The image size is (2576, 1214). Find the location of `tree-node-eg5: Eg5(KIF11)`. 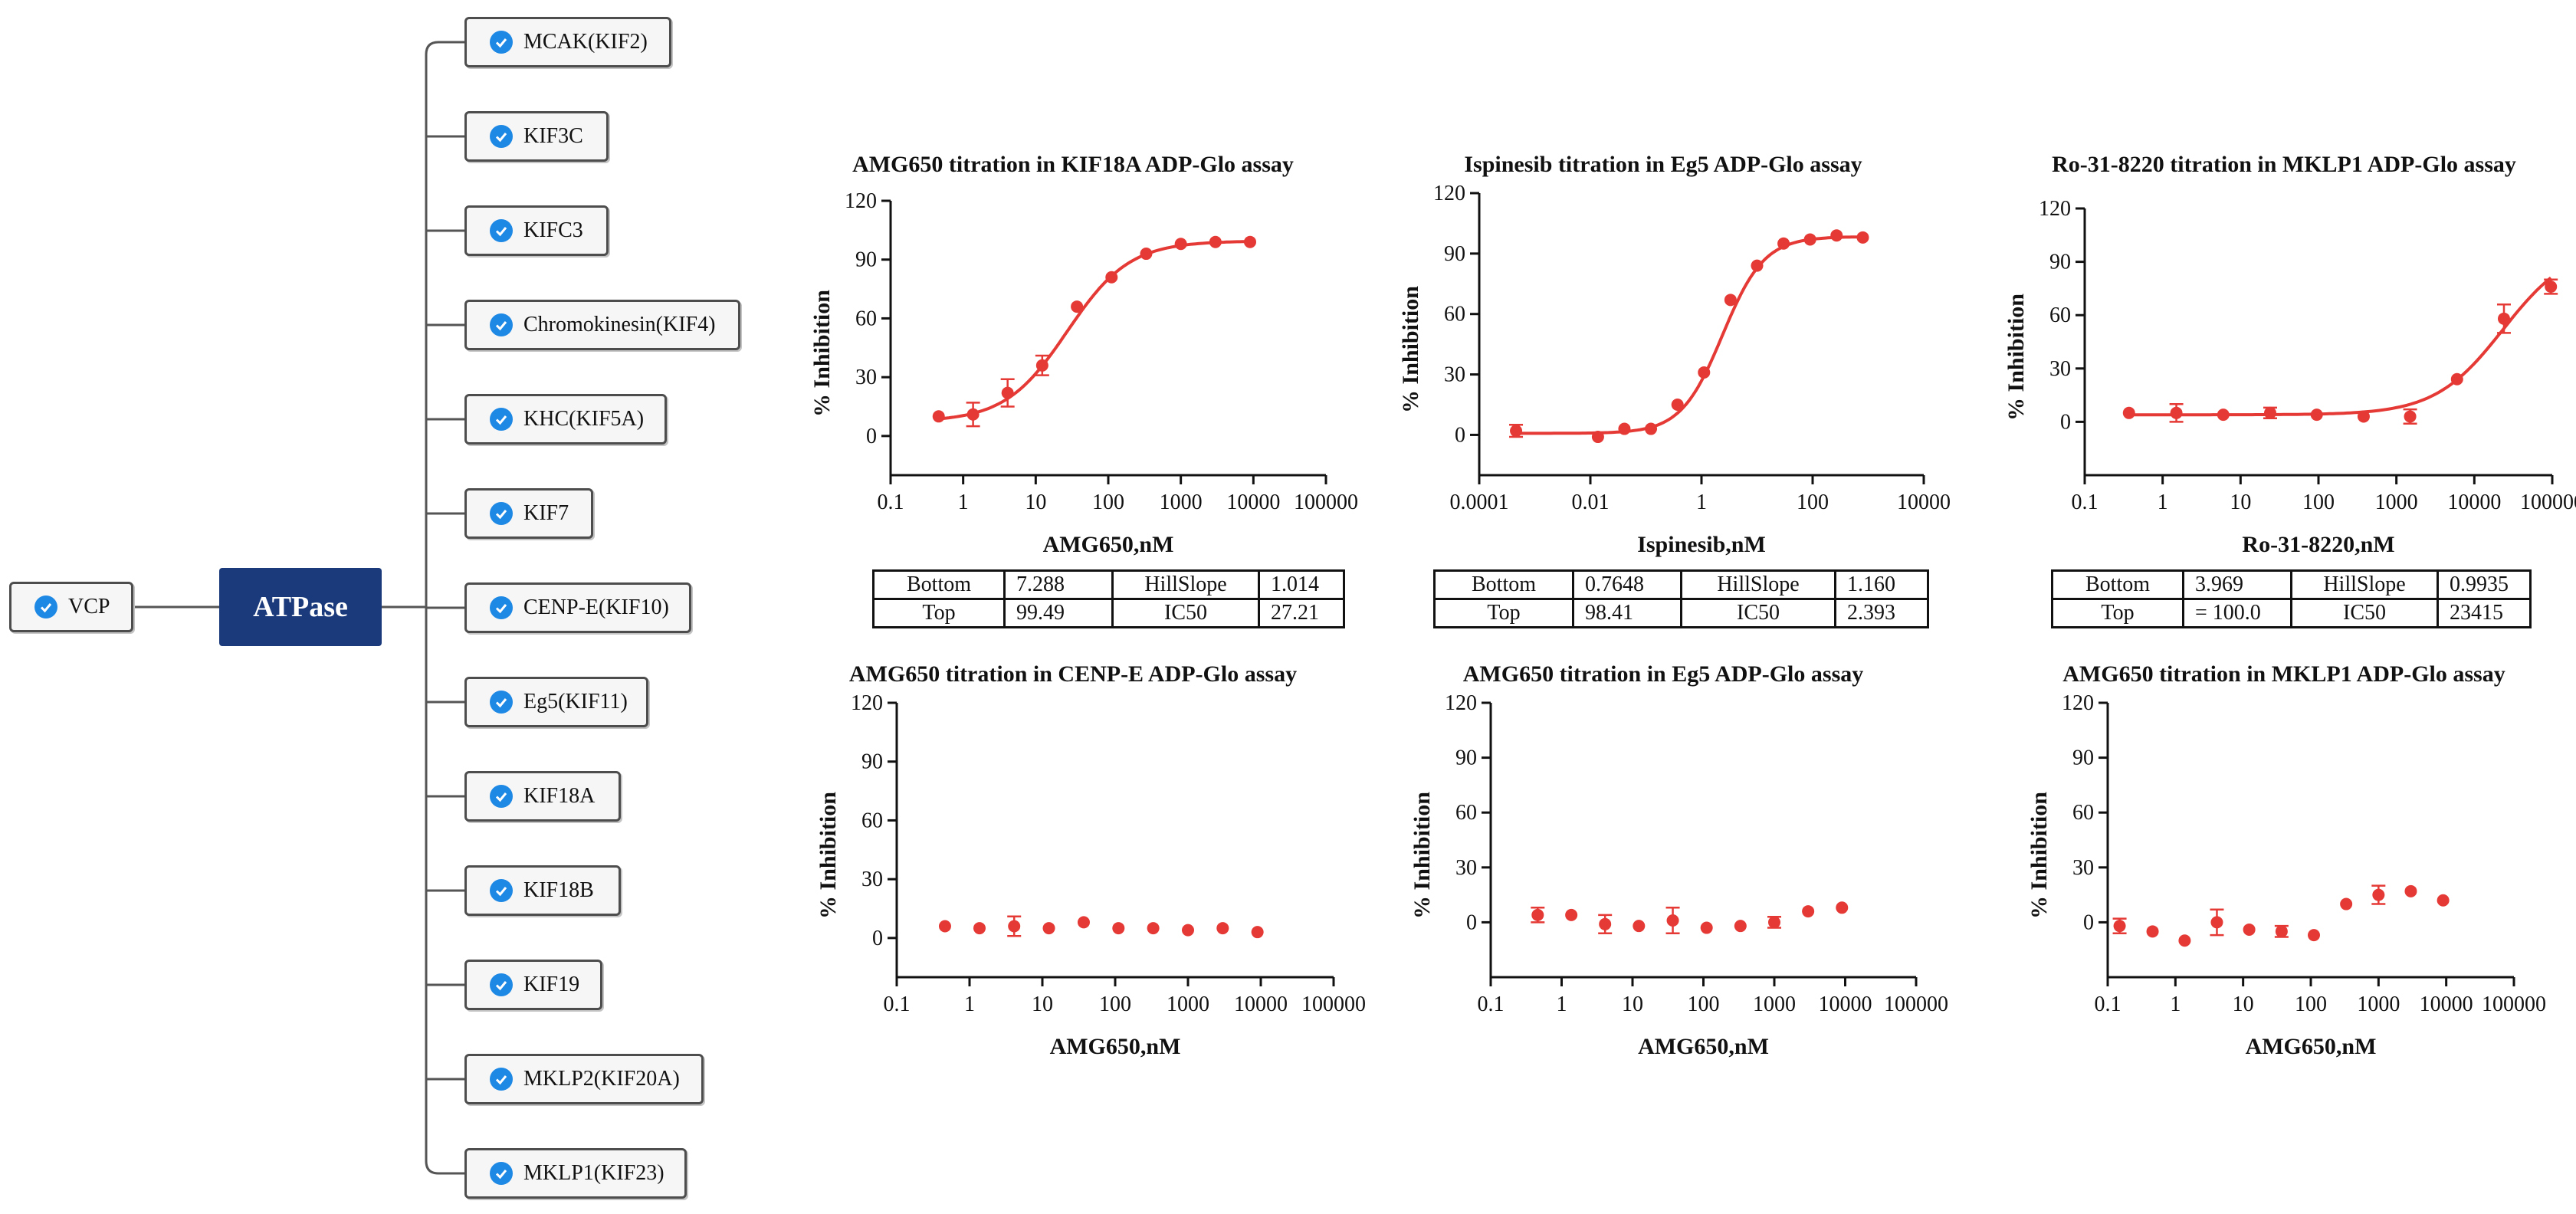

tree-node-eg5: Eg5(KIF11) is located at coordinates (556, 702).